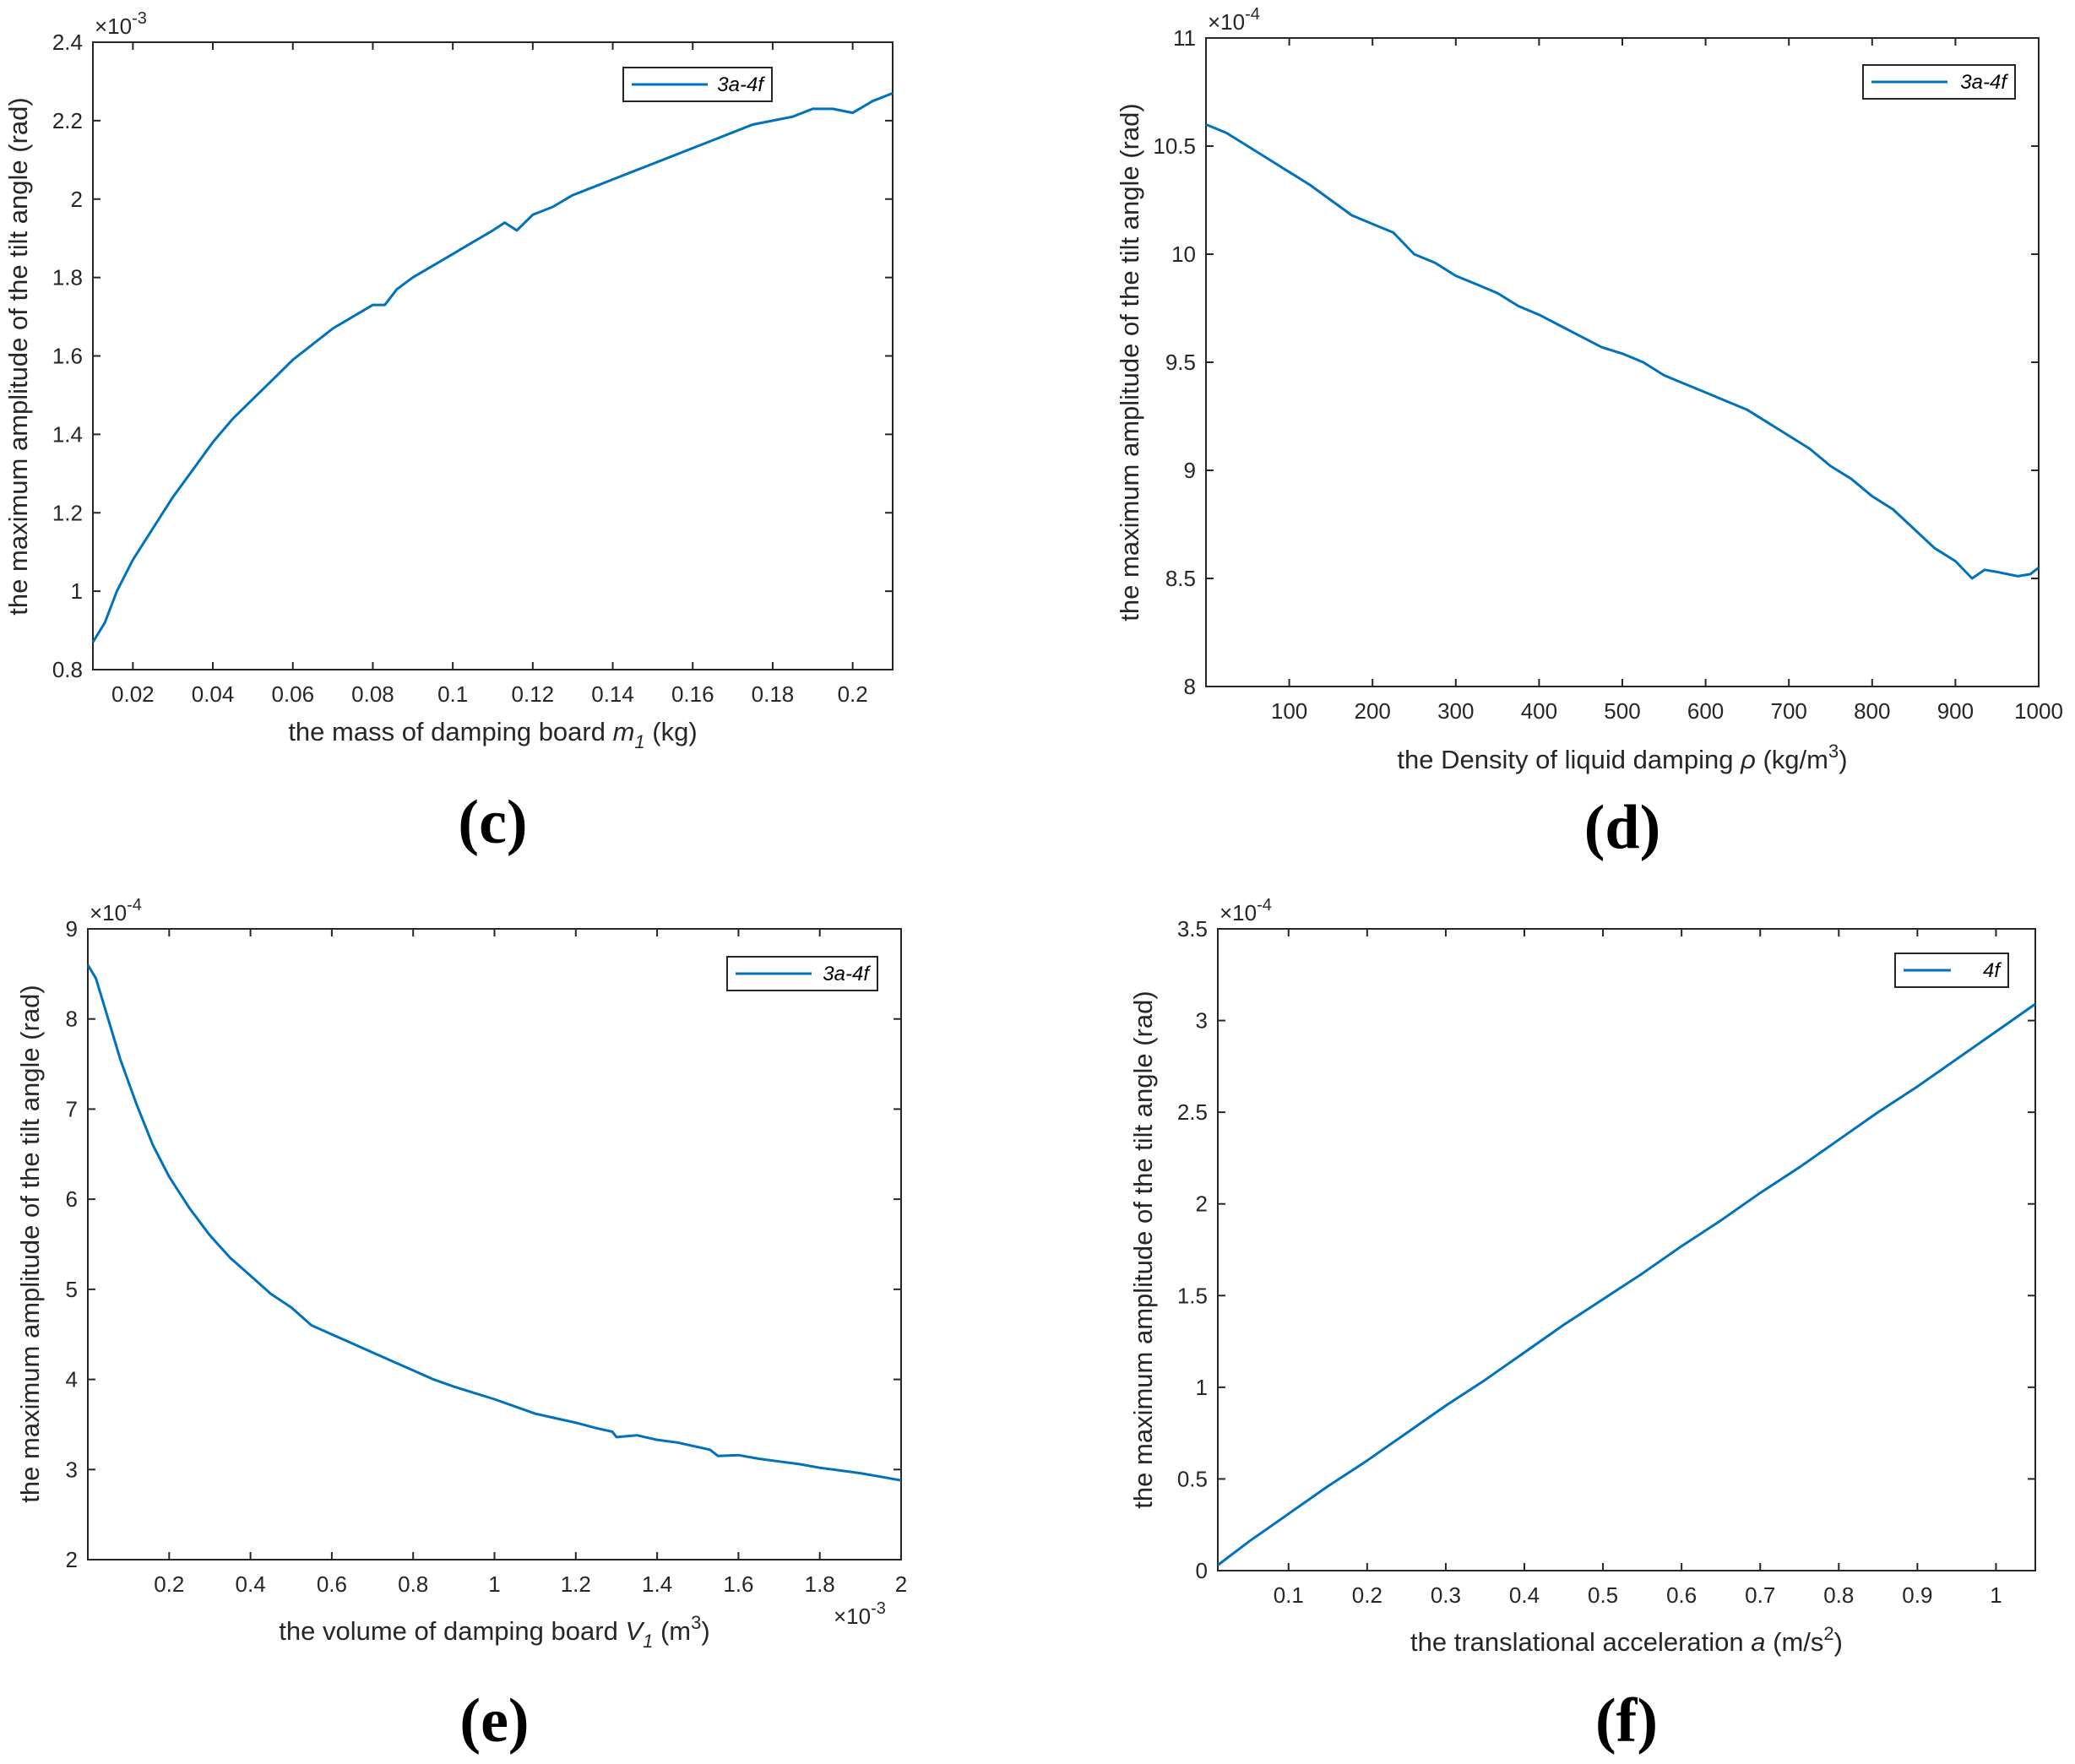  What do you see at coordinates (820, 1584) in the screenshot?
I see `x-tick-label: 1.8` at bounding box center [820, 1584].